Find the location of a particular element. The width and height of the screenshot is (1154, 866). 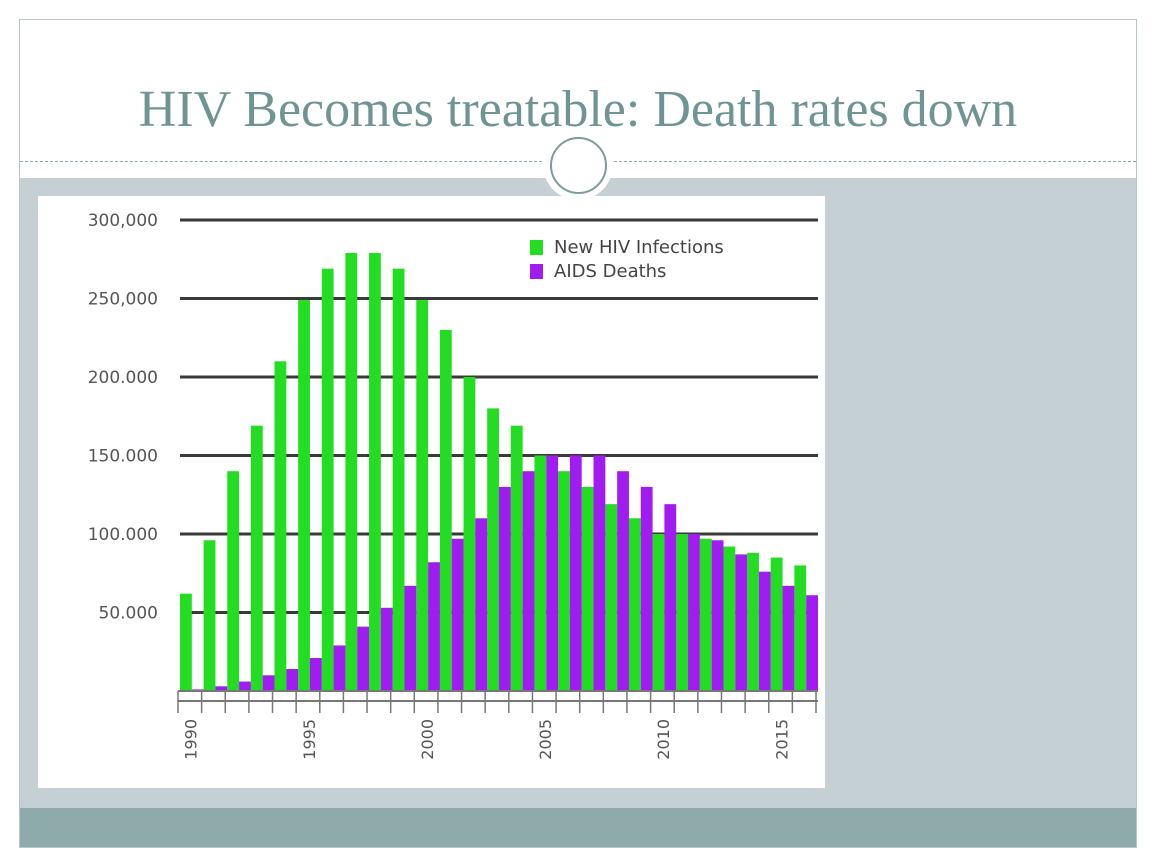

x-tick-label: 2010 is located at coordinates (663, 739).